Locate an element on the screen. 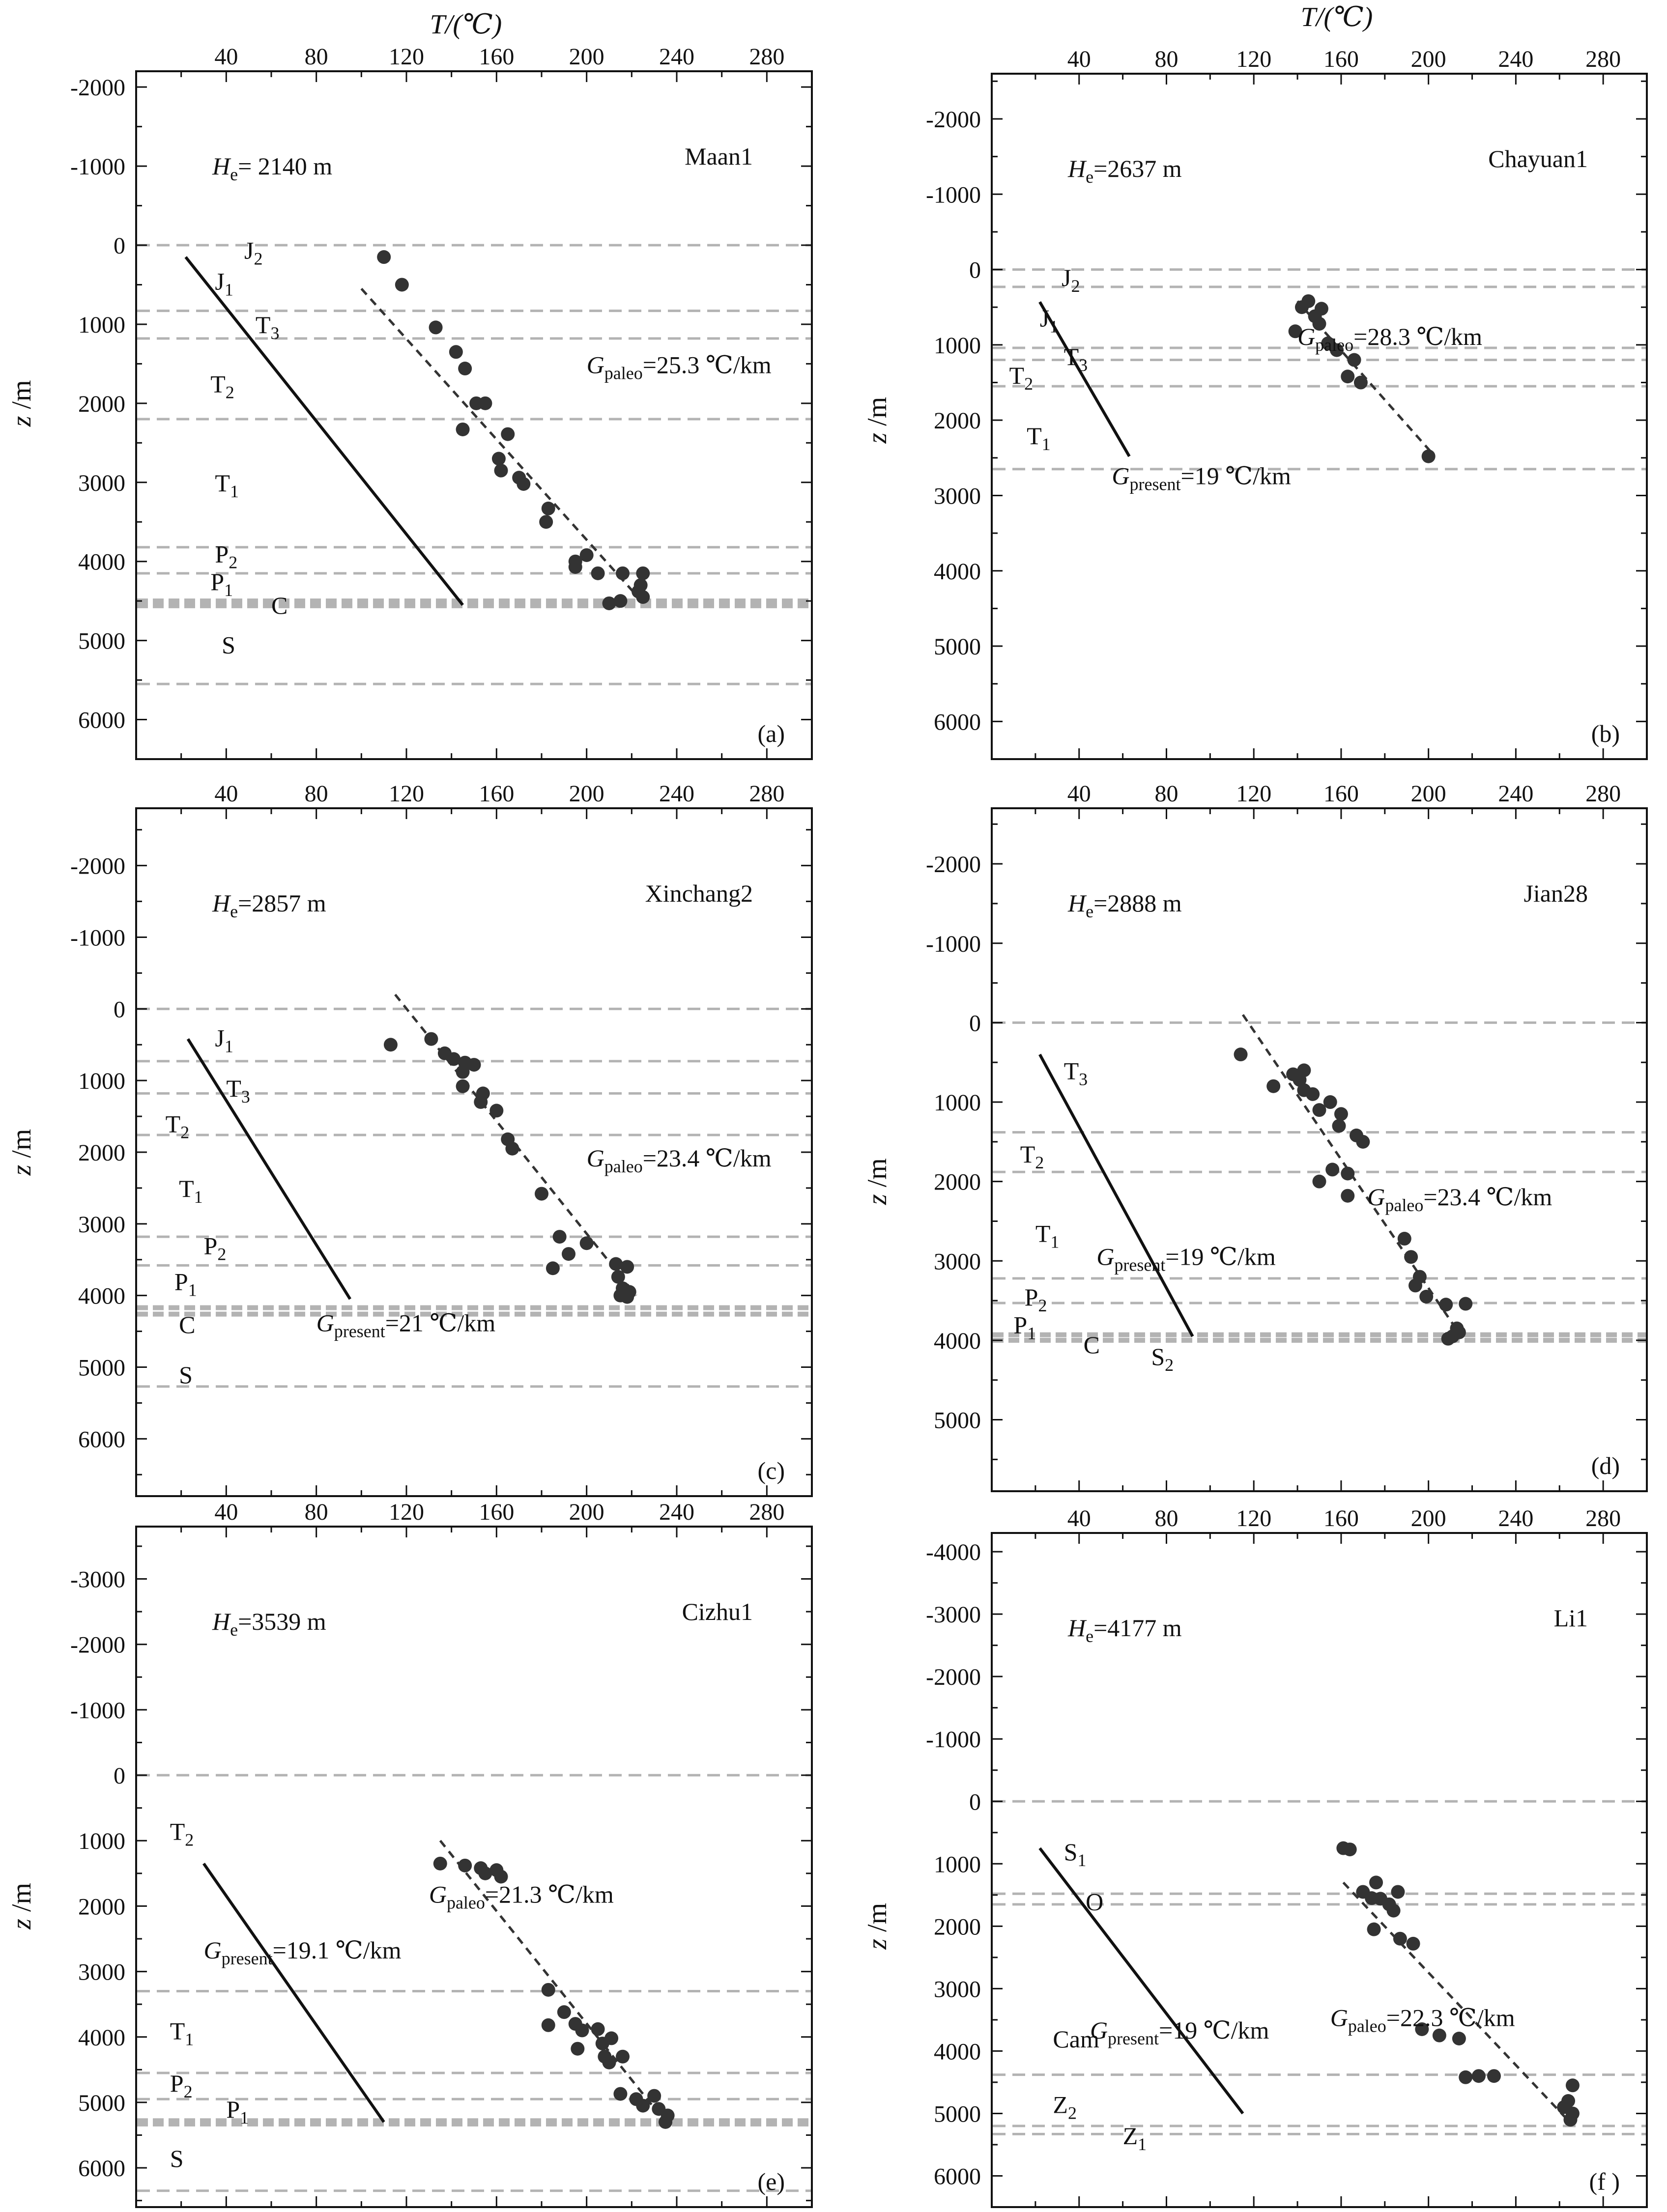 This screenshot has height=2212, width=1667. strata-label: T3 is located at coordinates (1076, 1073).